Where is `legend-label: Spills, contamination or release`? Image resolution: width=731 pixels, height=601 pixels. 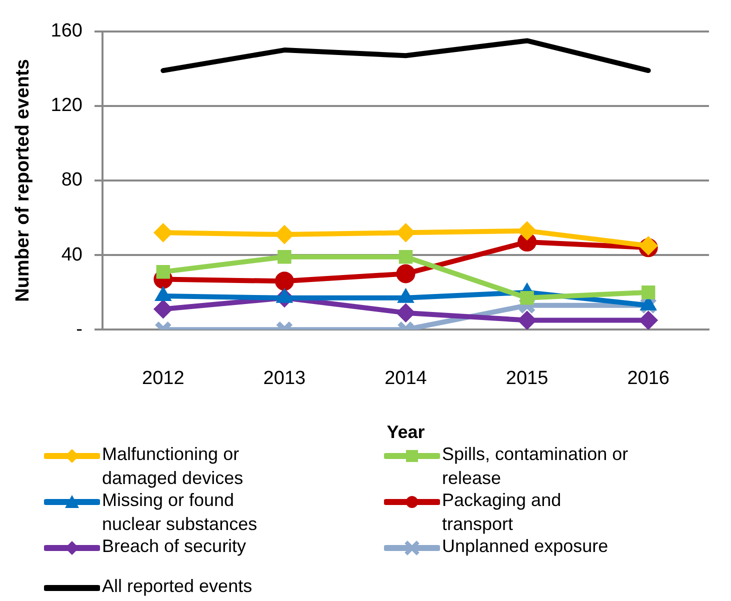 legend-label: Spills, contamination or release is located at coordinates (536, 466).